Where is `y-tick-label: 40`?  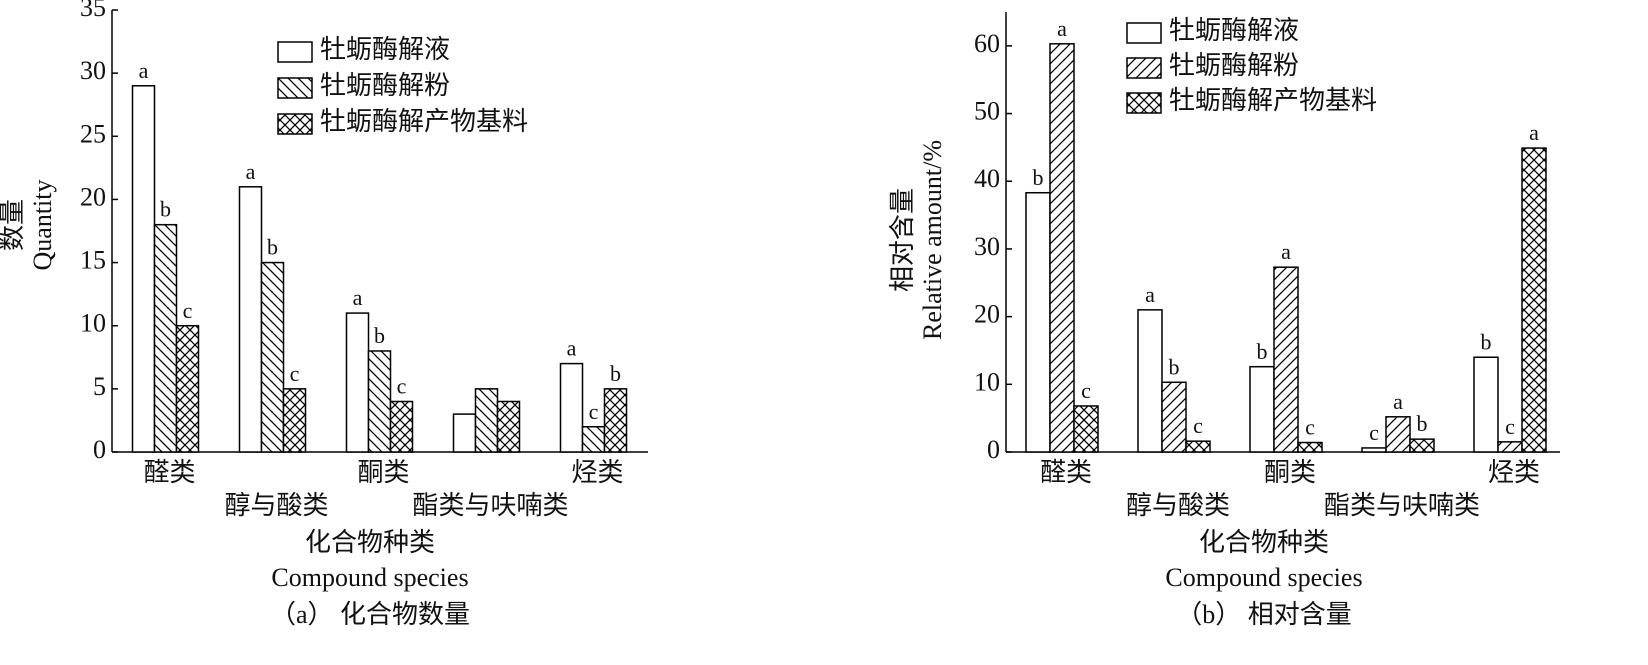 y-tick-label: 40 is located at coordinates (987, 178).